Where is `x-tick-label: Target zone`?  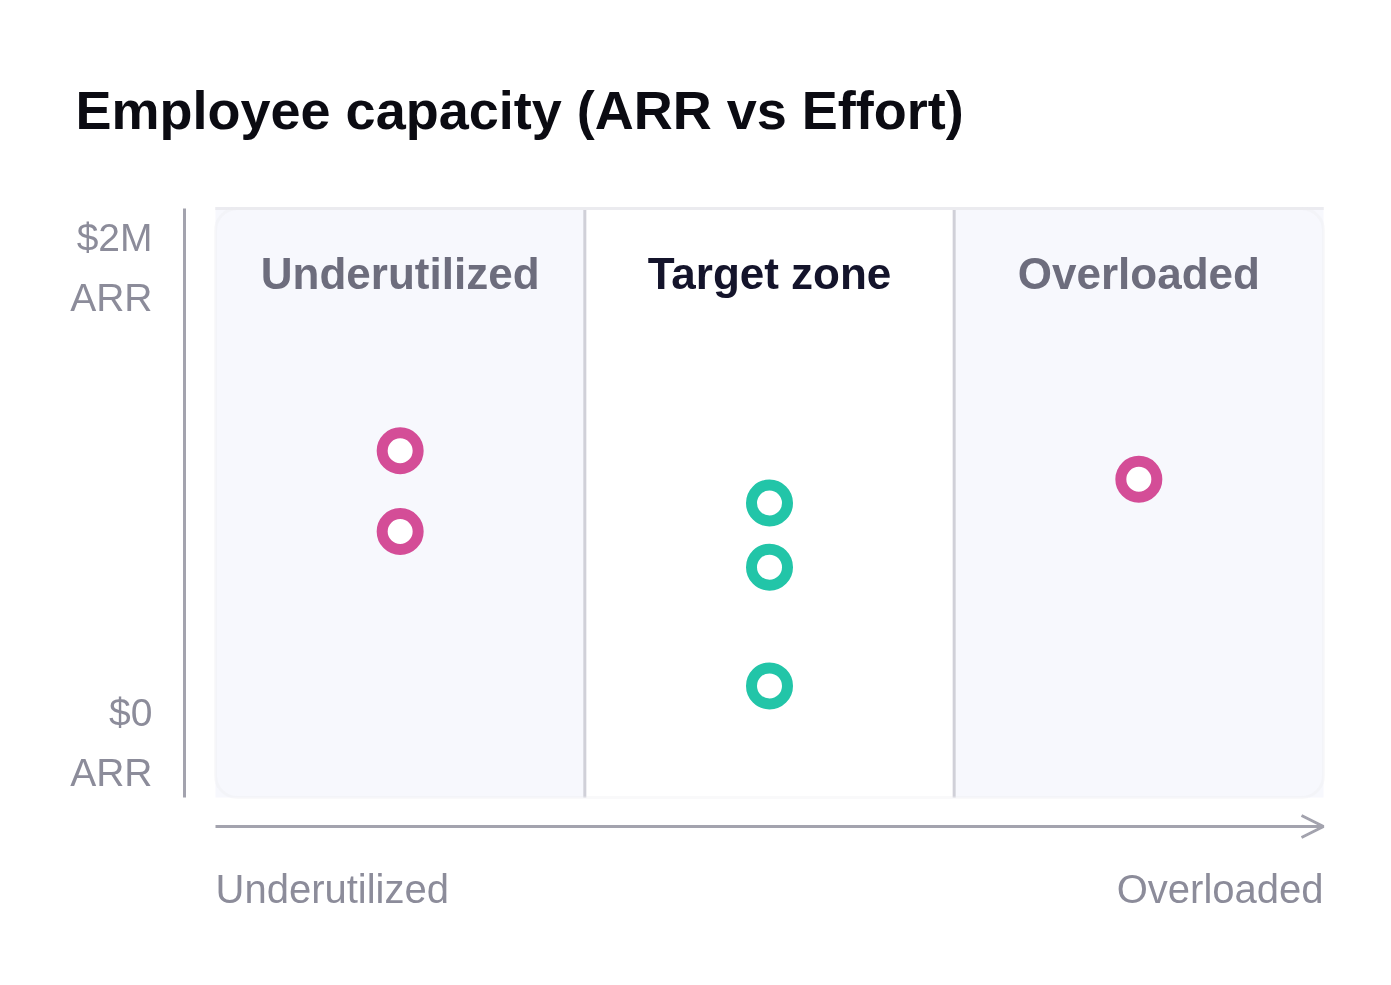 x-tick-label: Target zone is located at coordinates (769, 273).